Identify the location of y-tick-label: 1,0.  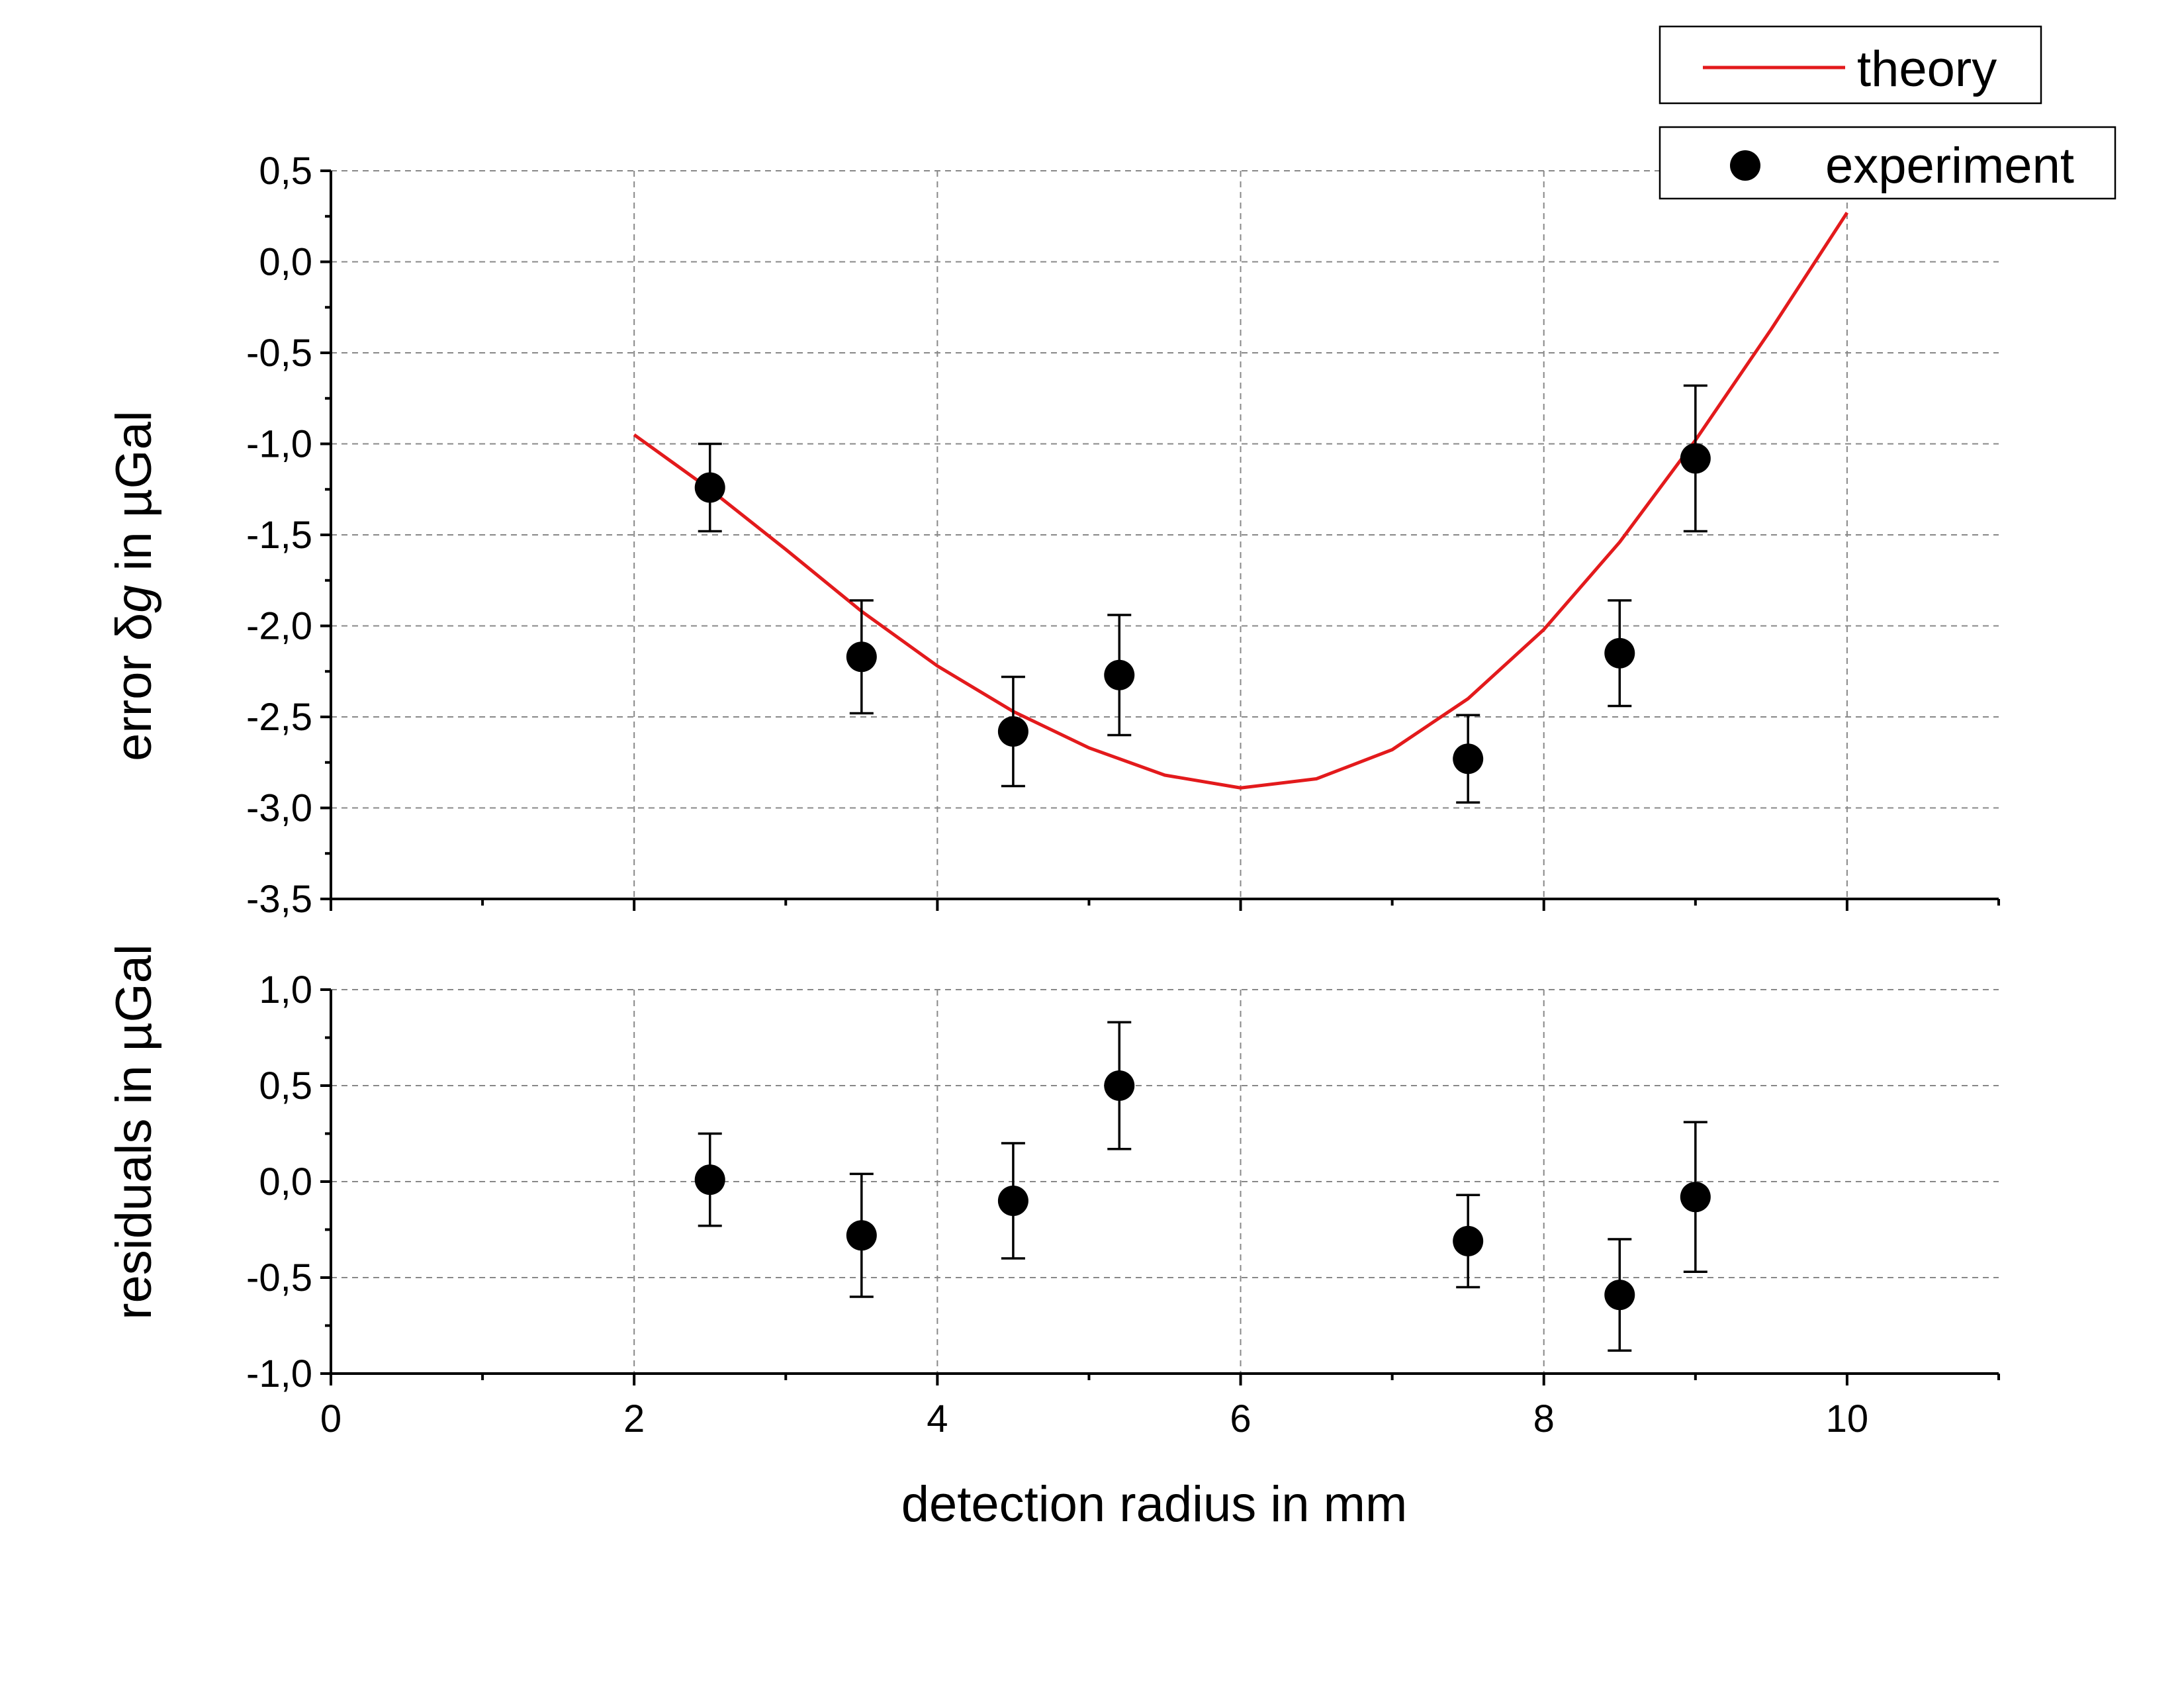
(285, 989).